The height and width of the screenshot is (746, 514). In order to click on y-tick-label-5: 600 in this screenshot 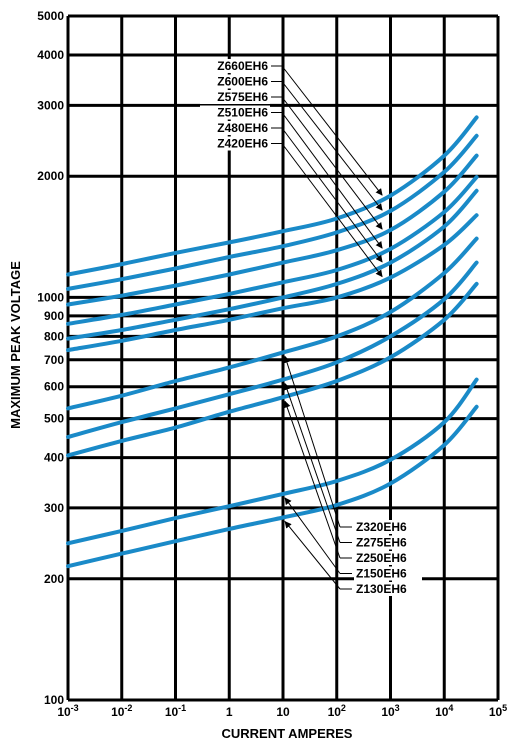, I will do `click(54, 387)`.